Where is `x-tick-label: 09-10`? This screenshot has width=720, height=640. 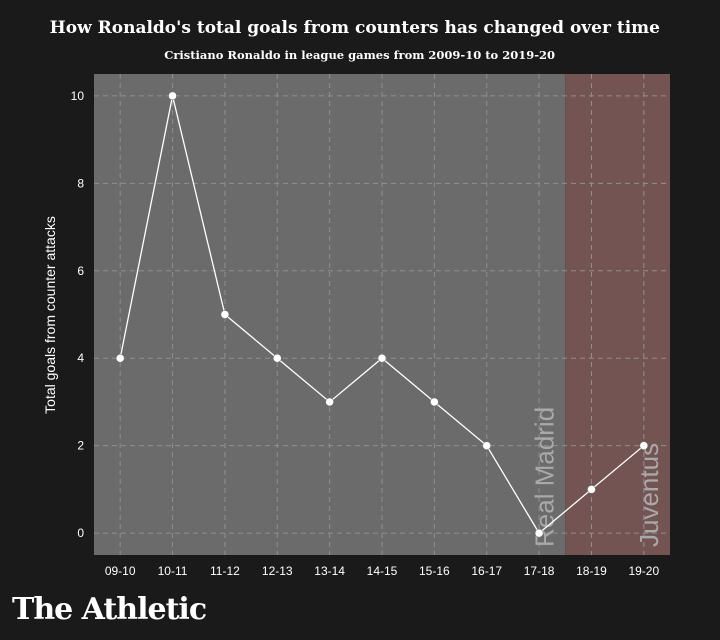 x-tick-label: 09-10 is located at coordinates (120, 571).